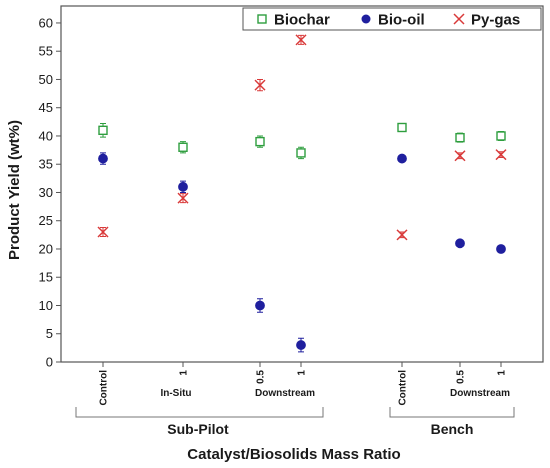 The width and height of the screenshot is (550, 468). I want to click on y-tick-label: 20, so click(46, 248).